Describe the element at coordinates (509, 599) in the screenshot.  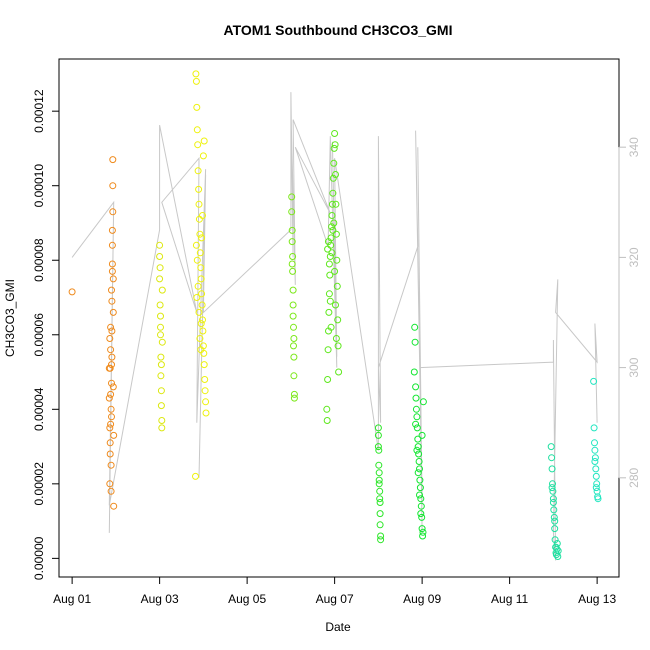
I see `x-tick-label: Aug 11` at that location.